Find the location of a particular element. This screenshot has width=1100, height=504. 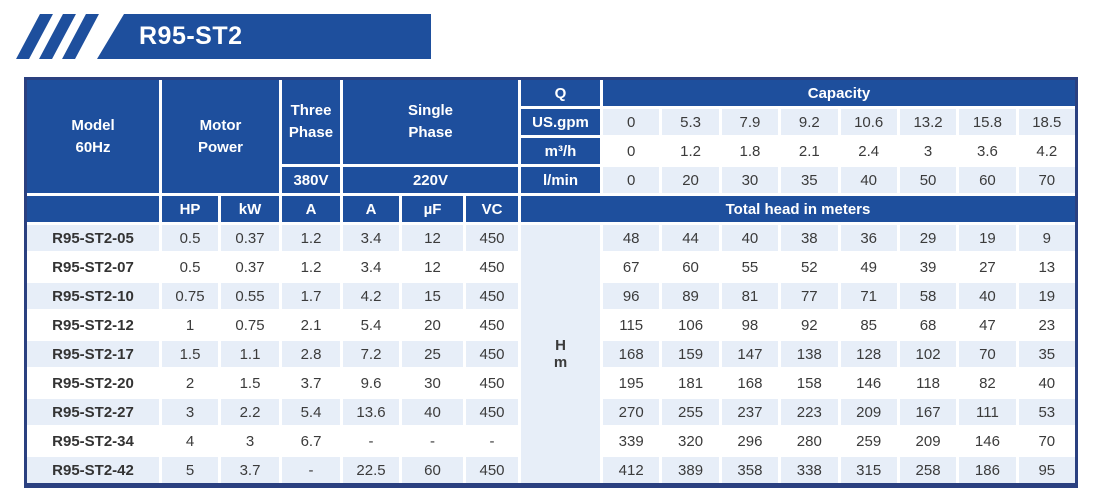

flow-value-cell: 3 is located at coordinates (928, 151).